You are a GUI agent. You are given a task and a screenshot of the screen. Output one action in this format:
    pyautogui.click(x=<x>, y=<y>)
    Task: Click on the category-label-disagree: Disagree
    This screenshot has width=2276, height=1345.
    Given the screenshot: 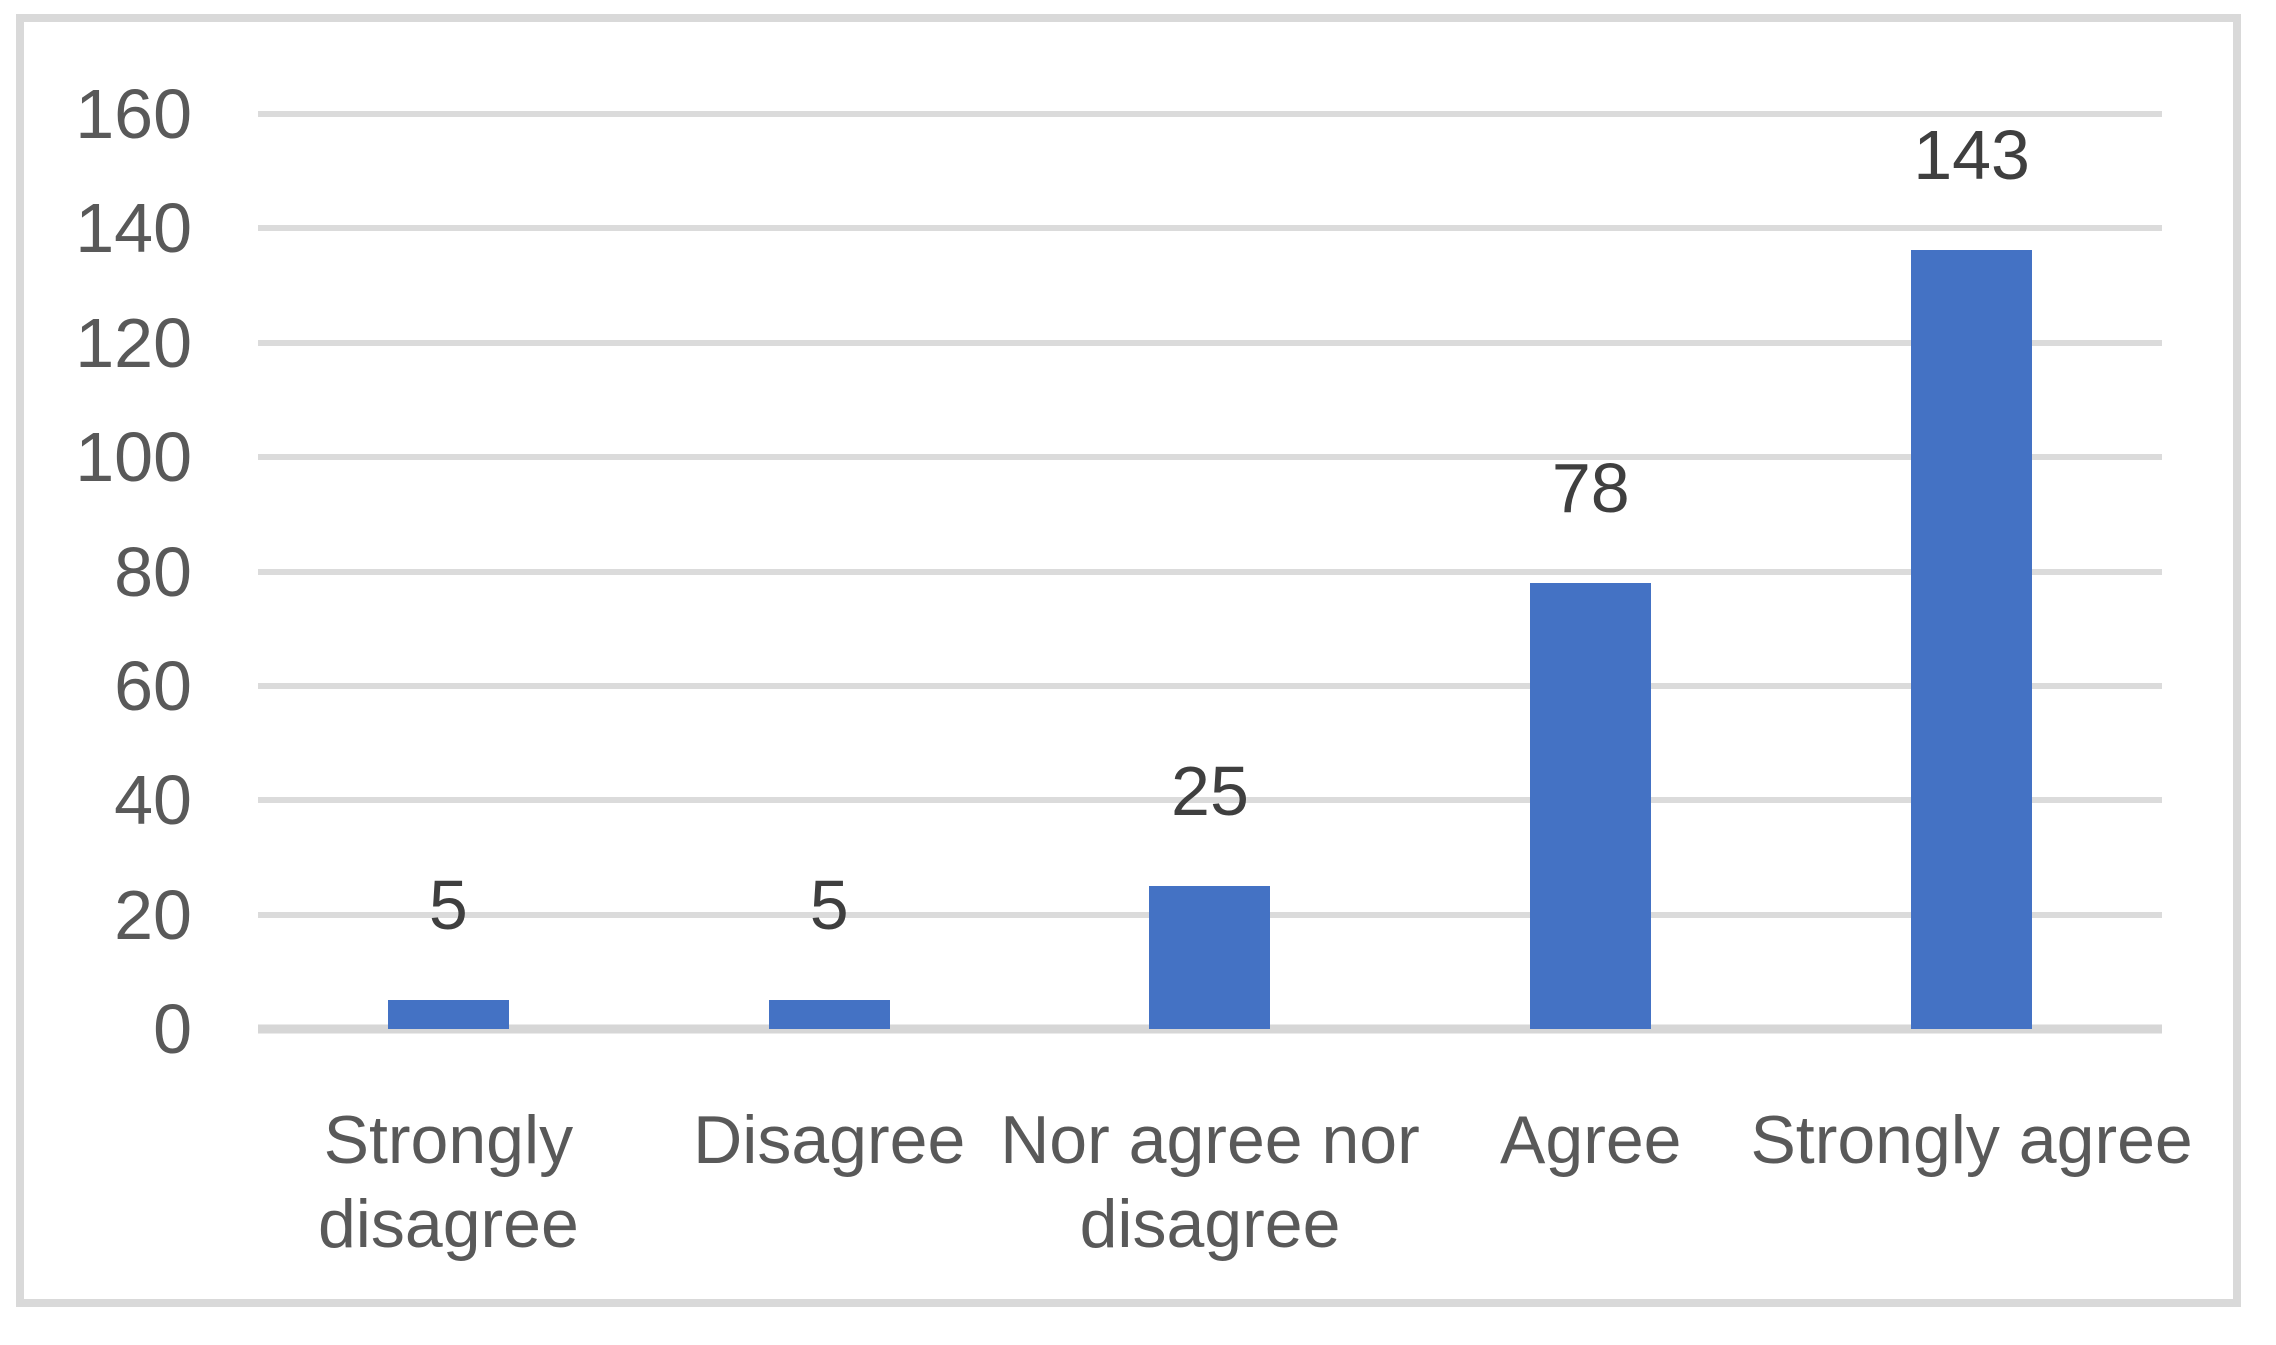 What is the action you would take?
    pyautogui.click(x=829, y=1140)
    